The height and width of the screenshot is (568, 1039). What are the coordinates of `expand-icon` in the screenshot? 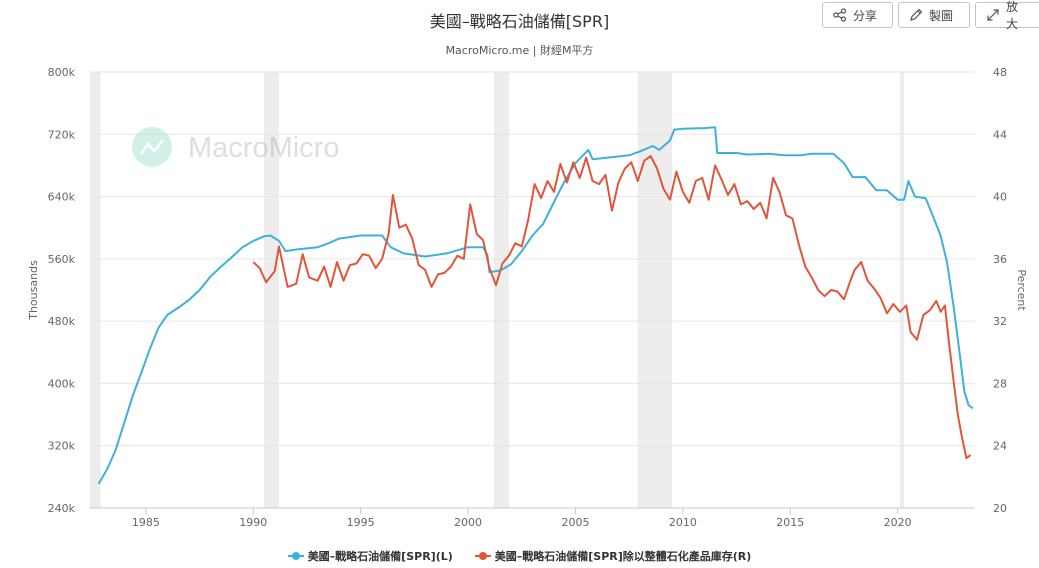 It's located at (993, 15).